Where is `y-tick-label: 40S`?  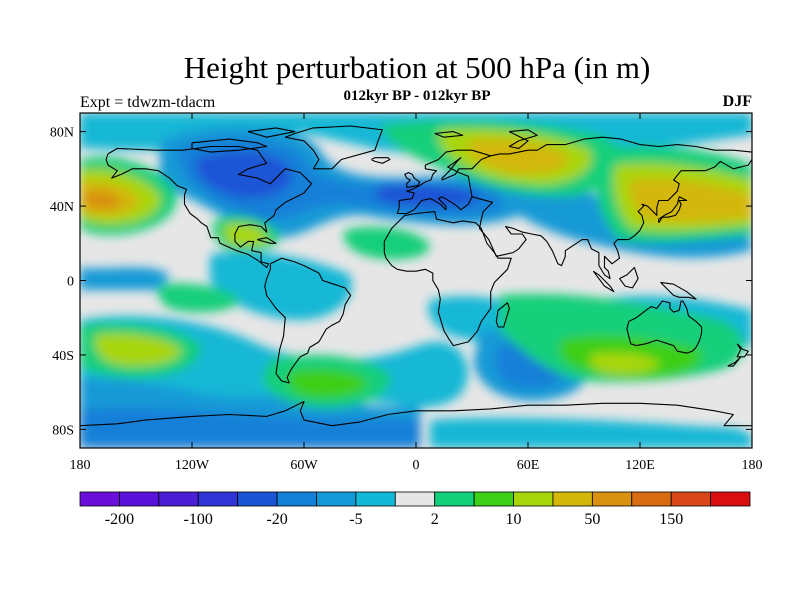
y-tick-label: 40S is located at coordinates (63, 356).